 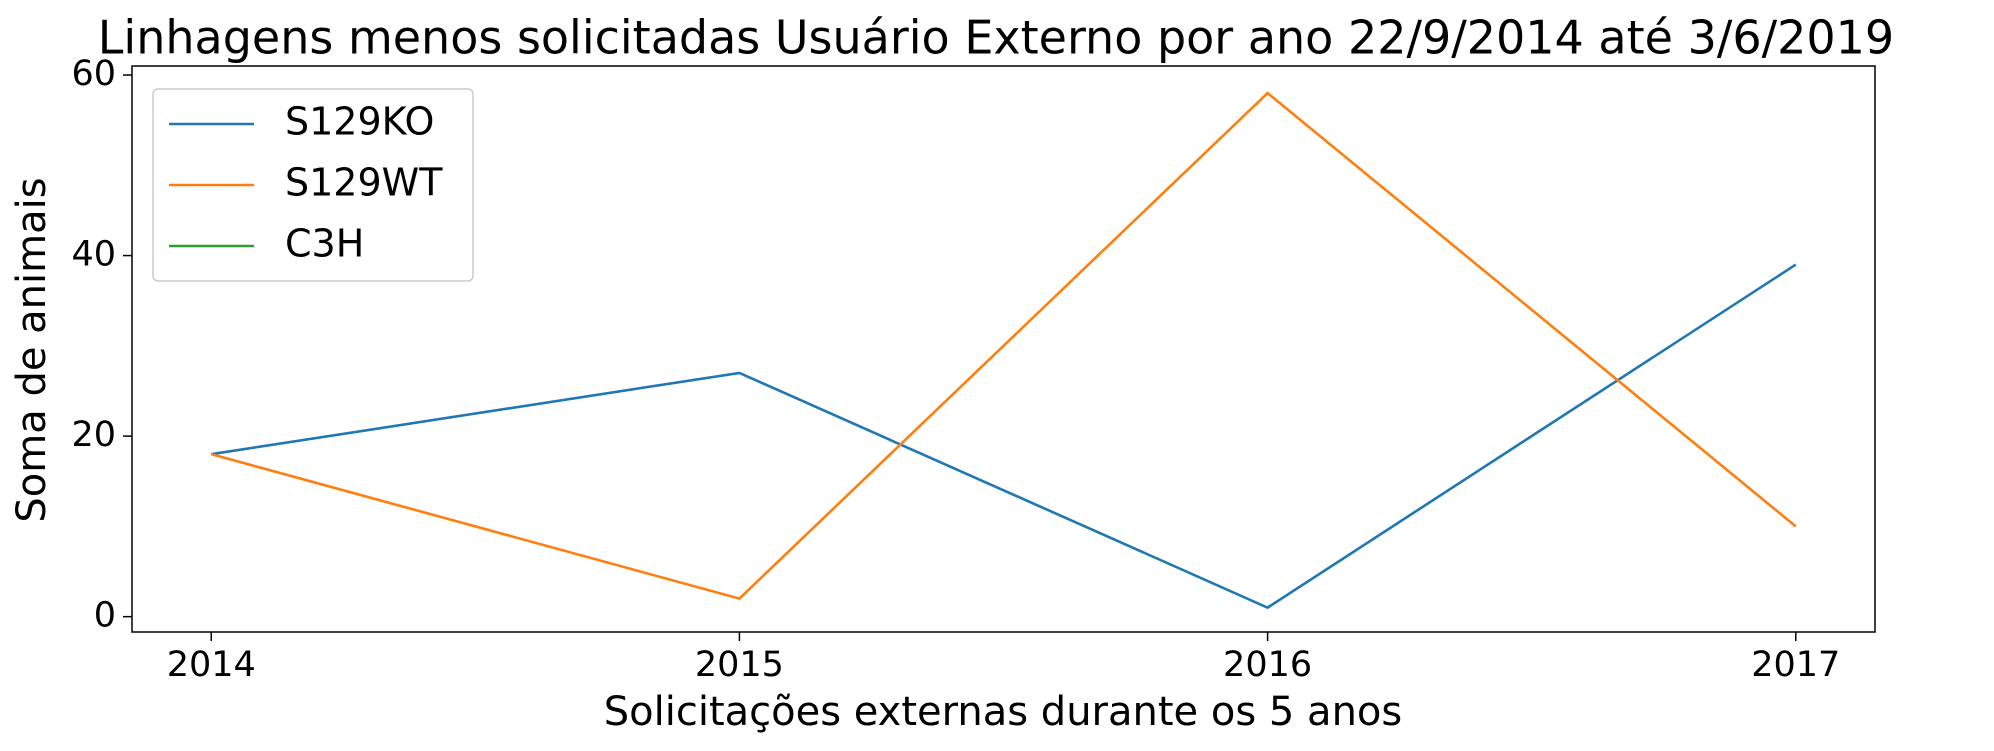 I want to click on y-tick-label: 20, so click(x=93, y=435).